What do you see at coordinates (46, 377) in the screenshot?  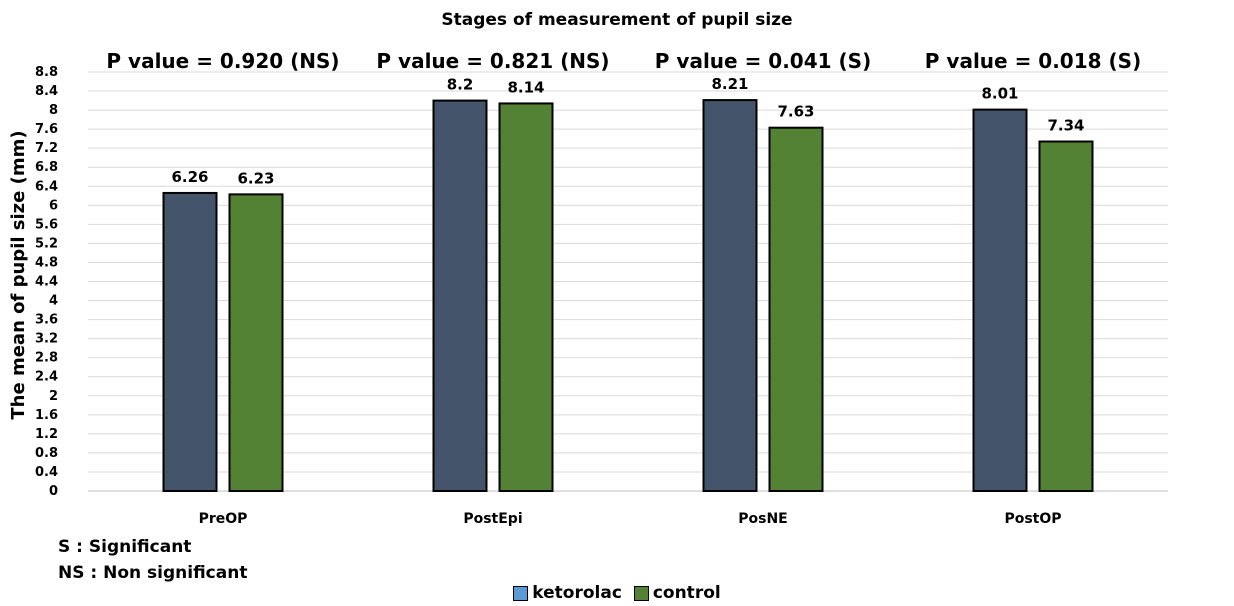 I see `y-tick-label: 2.4` at bounding box center [46, 377].